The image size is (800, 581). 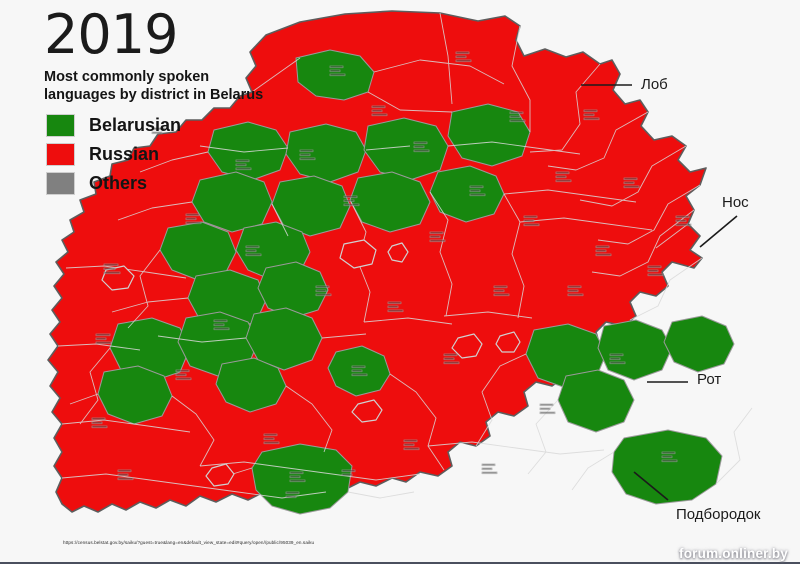 What do you see at coordinates (400, 571) in the screenshot?
I see `page-bottom-bar` at bounding box center [400, 571].